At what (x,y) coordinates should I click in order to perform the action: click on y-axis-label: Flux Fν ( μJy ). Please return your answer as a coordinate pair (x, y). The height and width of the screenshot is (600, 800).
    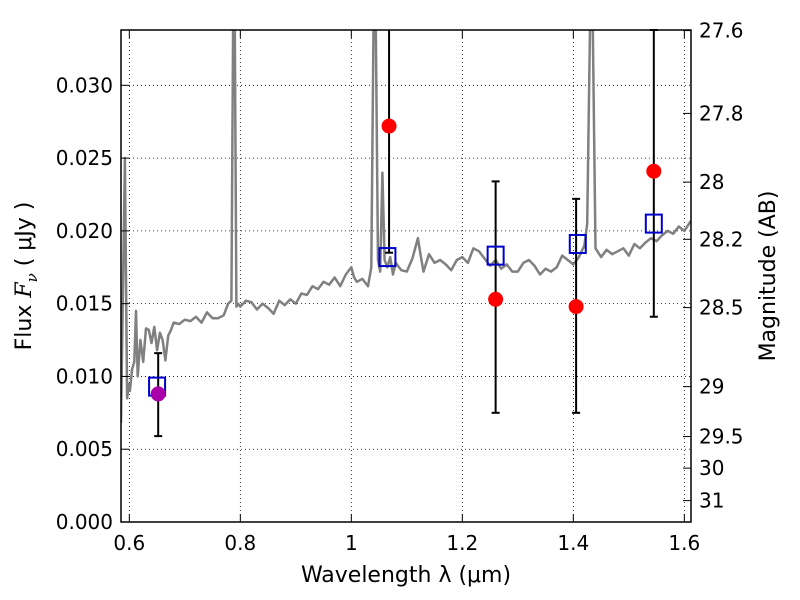
    Looking at the image, I should click on (26, 276).